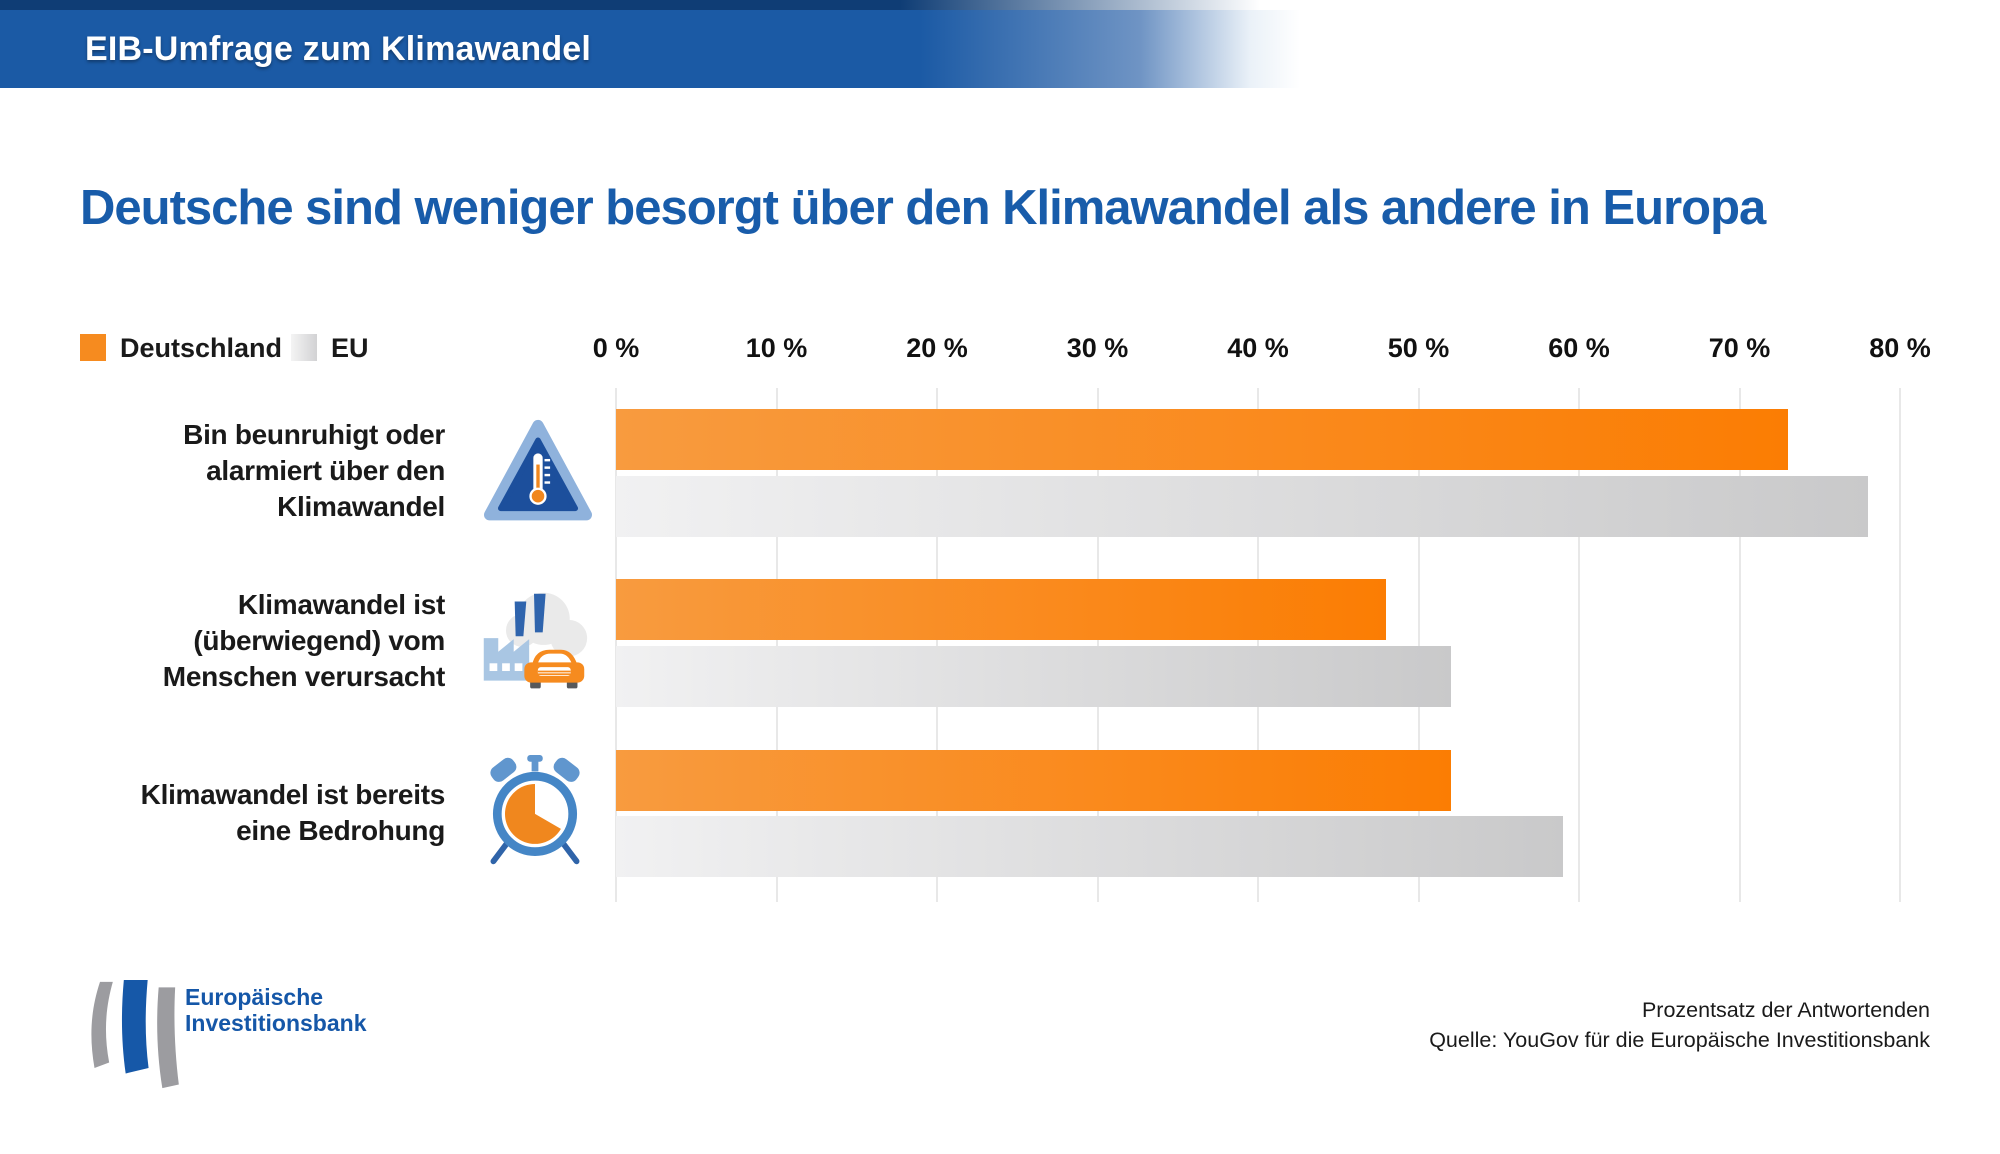  What do you see at coordinates (135, 1034) in the screenshot?
I see `eib-logo-icon` at bounding box center [135, 1034].